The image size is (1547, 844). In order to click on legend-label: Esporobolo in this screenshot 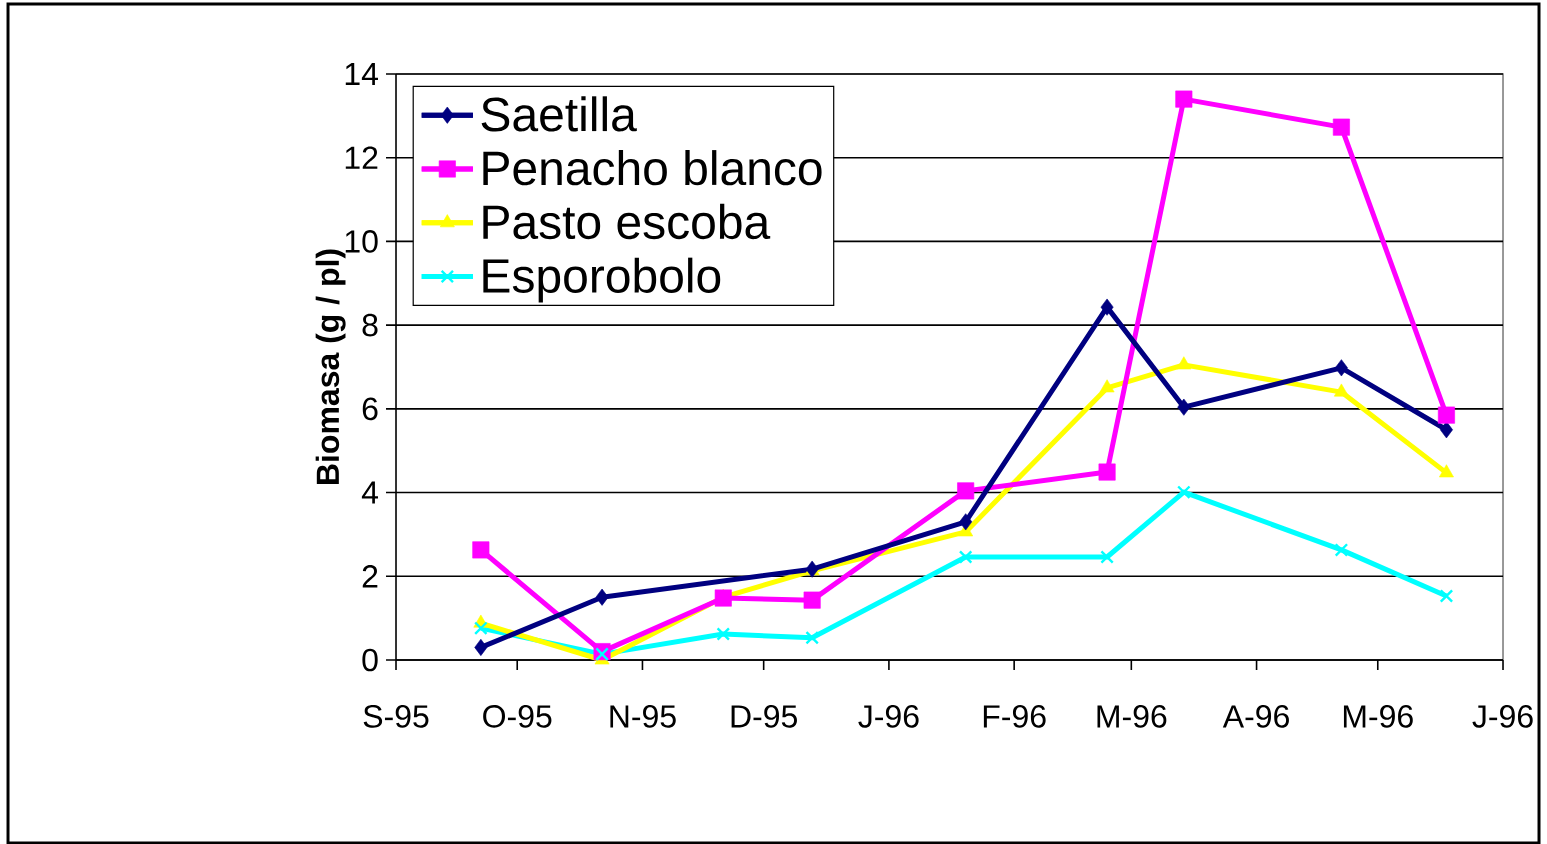, I will do `click(602, 280)`.